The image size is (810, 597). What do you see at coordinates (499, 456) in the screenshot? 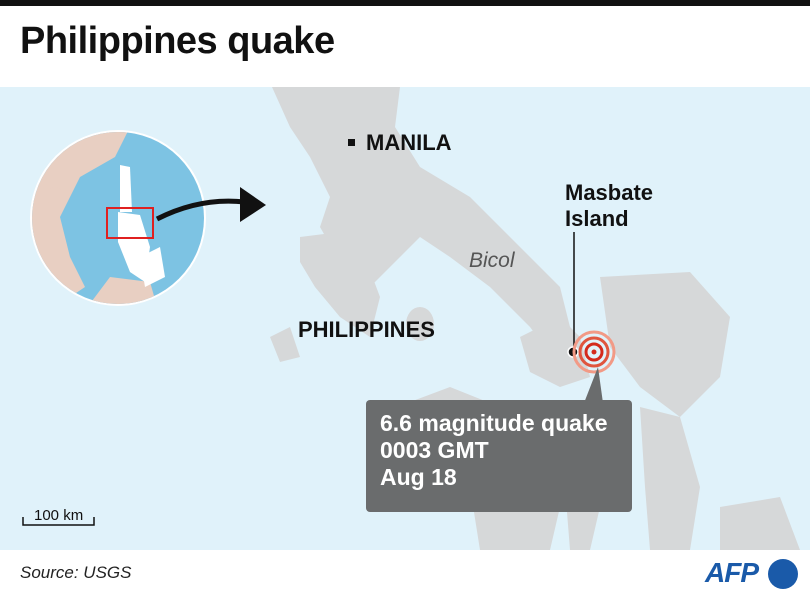
I see `quake-callout: 6.6 magnitude quake 0003 GMT Aug 18` at bounding box center [499, 456].